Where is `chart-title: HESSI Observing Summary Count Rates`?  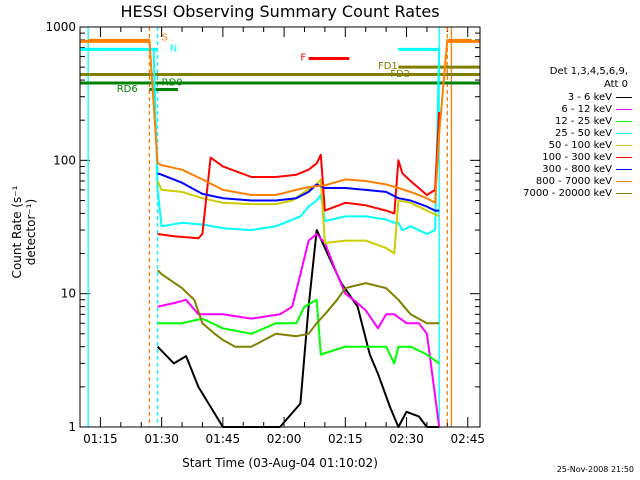
chart-title: HESSI Observing Summary Count Rates is located at coordinates (280, 11).